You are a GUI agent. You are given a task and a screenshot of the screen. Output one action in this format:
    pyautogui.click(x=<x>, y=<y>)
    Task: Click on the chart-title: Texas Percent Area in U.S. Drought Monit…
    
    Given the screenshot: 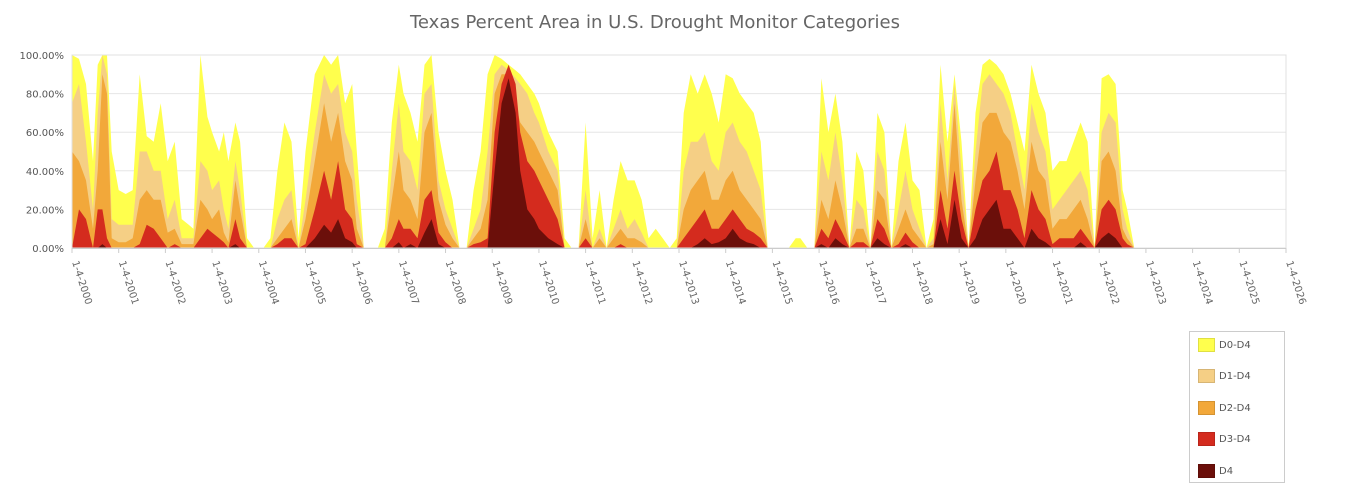 What is the action you would take?
    pyautogui.click(x=655, y=22)
    